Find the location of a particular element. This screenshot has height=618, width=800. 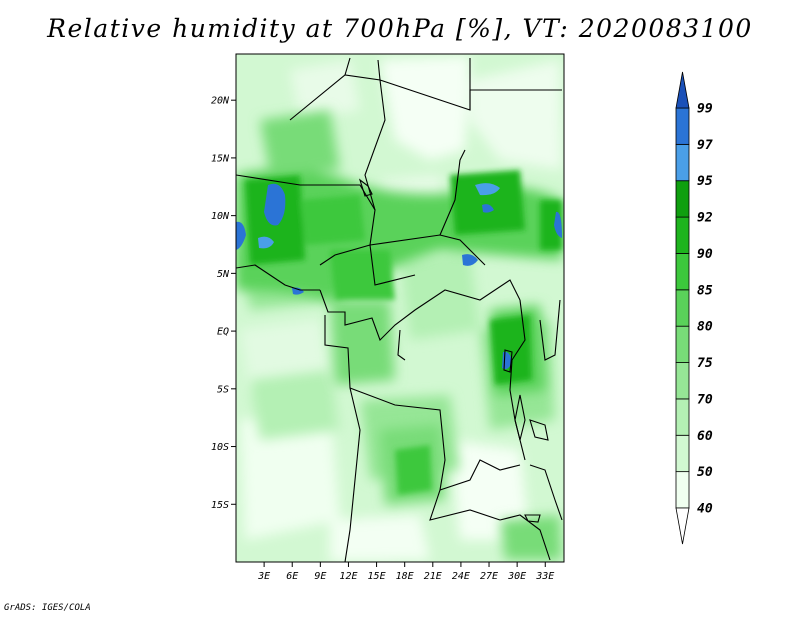

colorbar-label: 97 is located at coordinates (705, 145).